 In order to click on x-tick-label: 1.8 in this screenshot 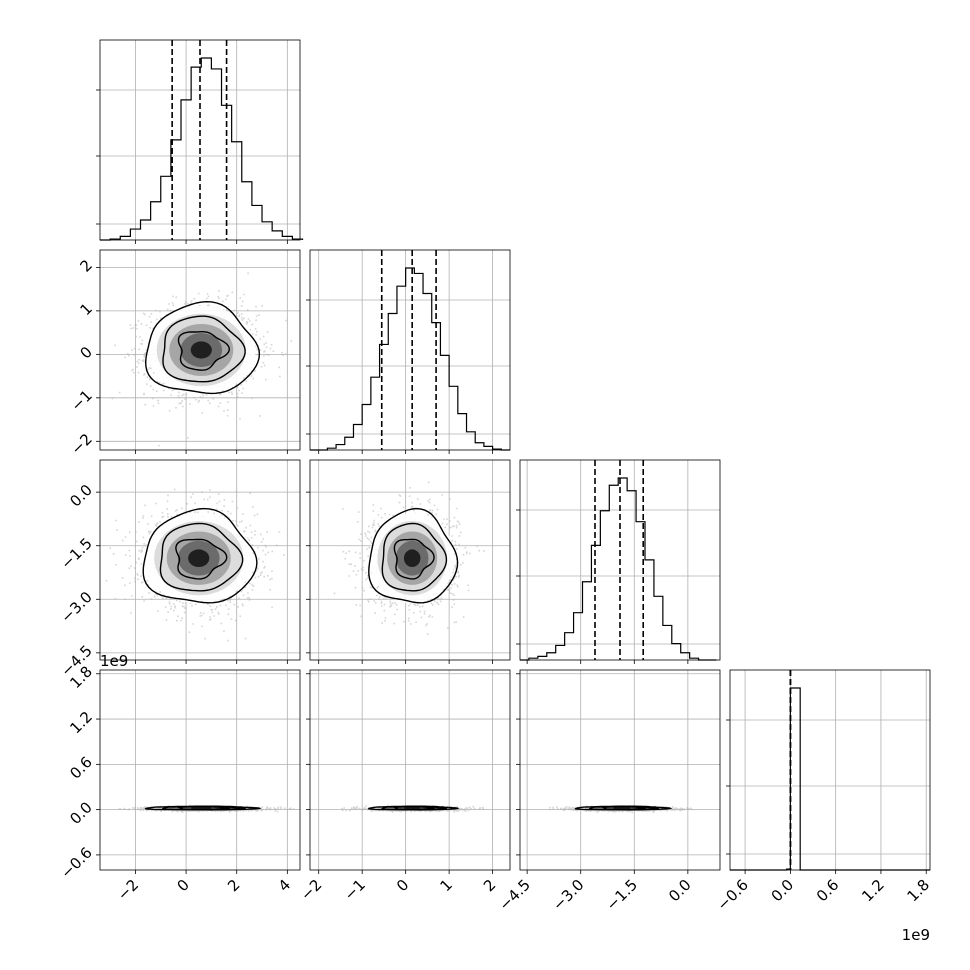, I will do `click(918, 891)`.